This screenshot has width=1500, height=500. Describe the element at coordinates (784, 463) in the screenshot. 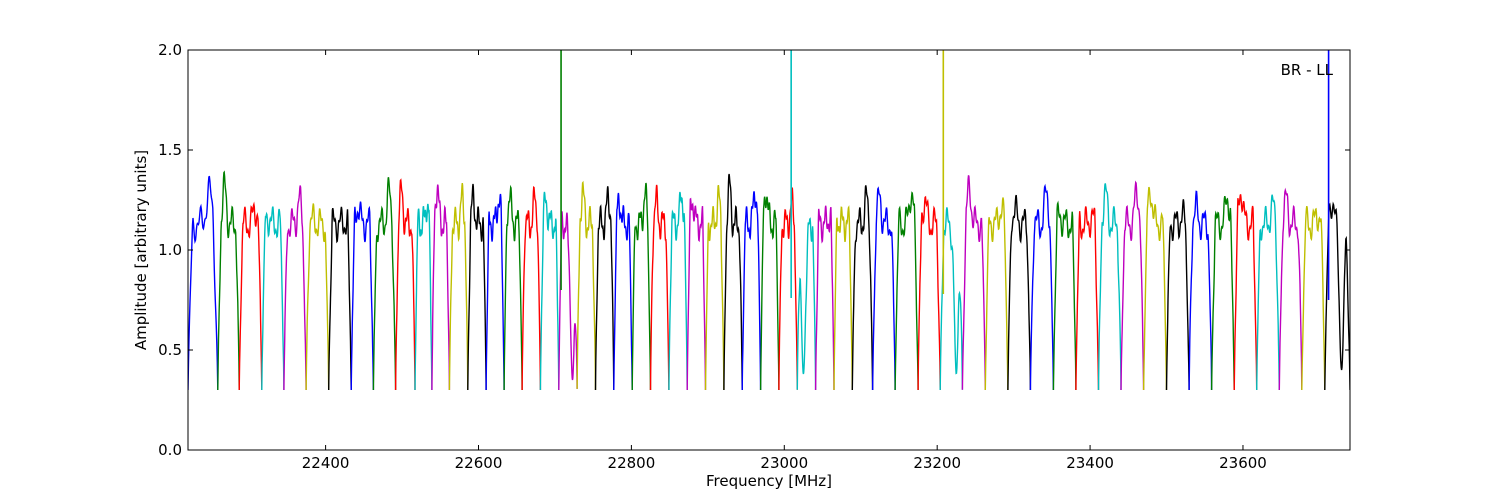

I see `x-tick-label: 23000` at that location.